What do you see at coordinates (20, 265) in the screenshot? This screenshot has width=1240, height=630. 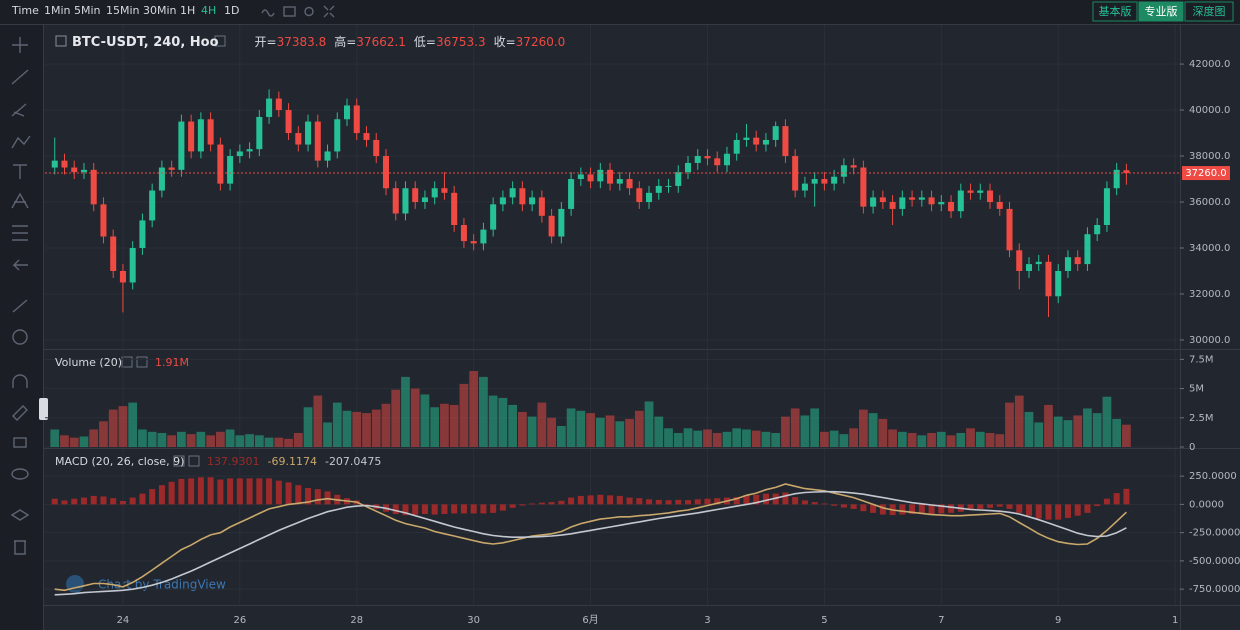 I see `back-tool` at bounding box center [20, 265].